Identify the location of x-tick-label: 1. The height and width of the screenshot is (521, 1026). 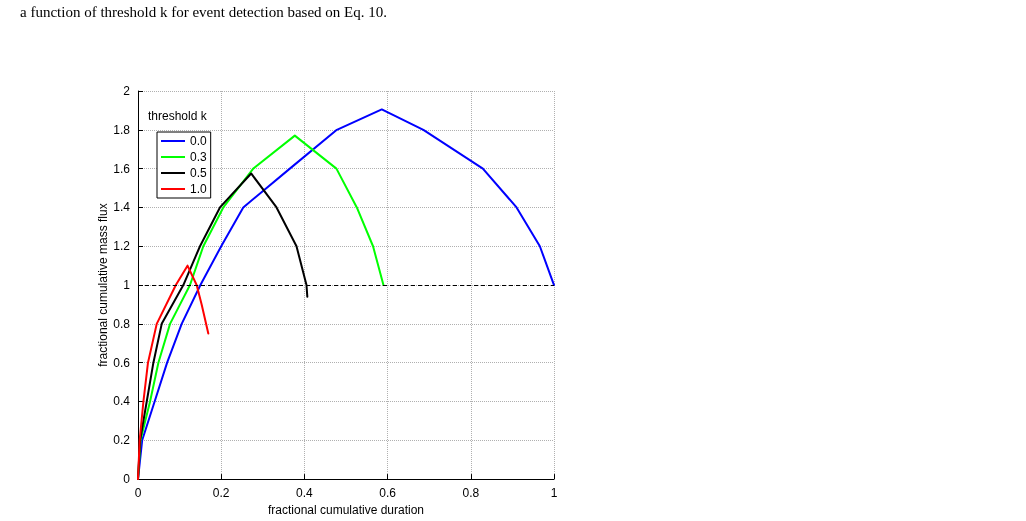
(554, 493).